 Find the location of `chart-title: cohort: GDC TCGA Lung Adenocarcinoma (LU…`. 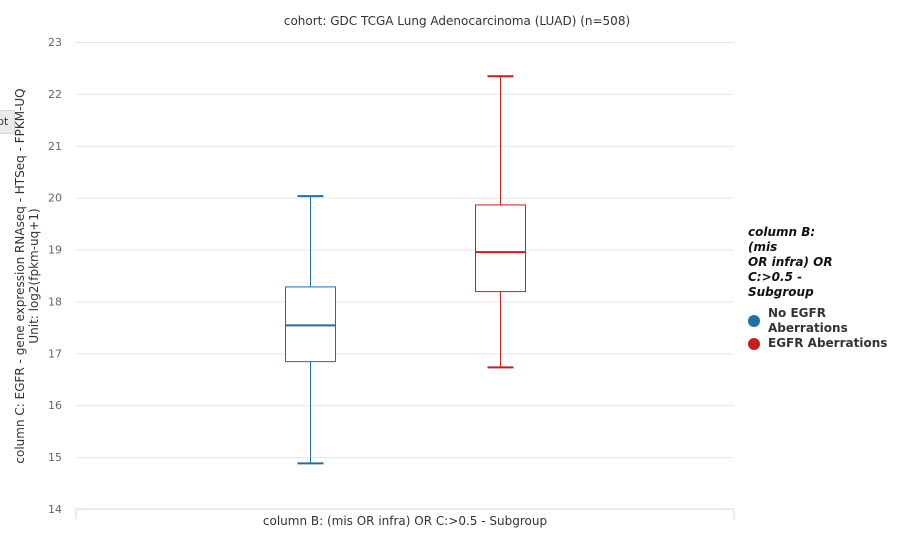

chart-title: cohort: GDC TCGA Lung Adenocarcinoma (LU… is located at coordinates (457, 21).